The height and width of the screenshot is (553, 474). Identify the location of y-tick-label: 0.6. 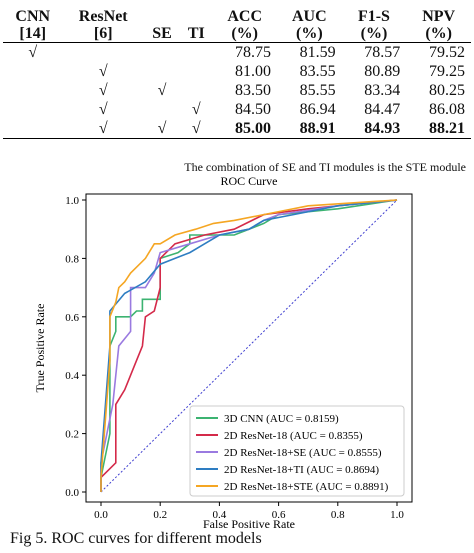
(72, 318).